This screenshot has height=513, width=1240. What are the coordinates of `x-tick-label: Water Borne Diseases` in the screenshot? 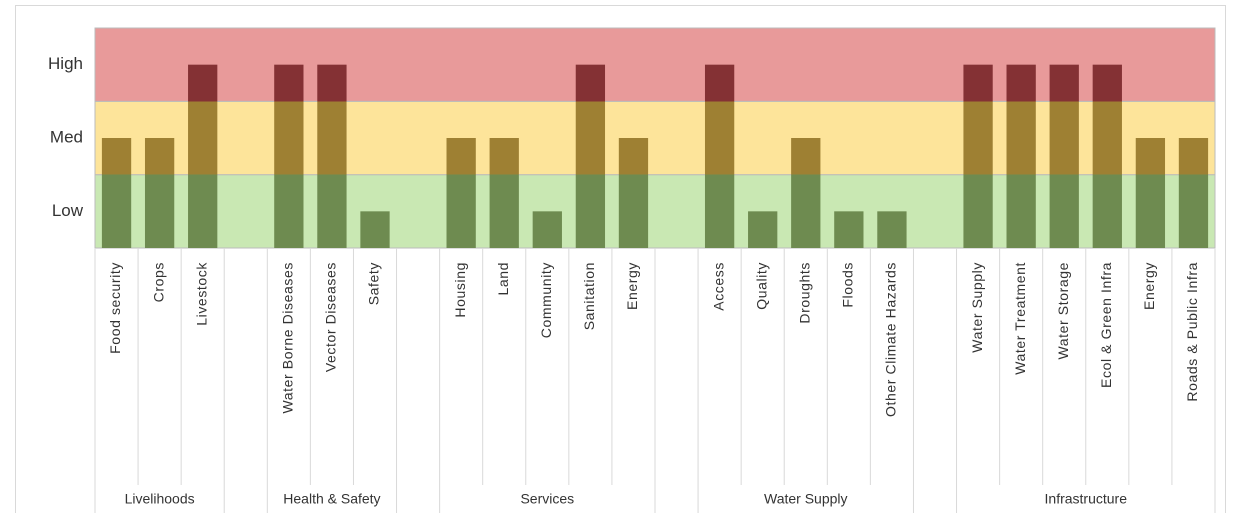 It's located at (288, 338).